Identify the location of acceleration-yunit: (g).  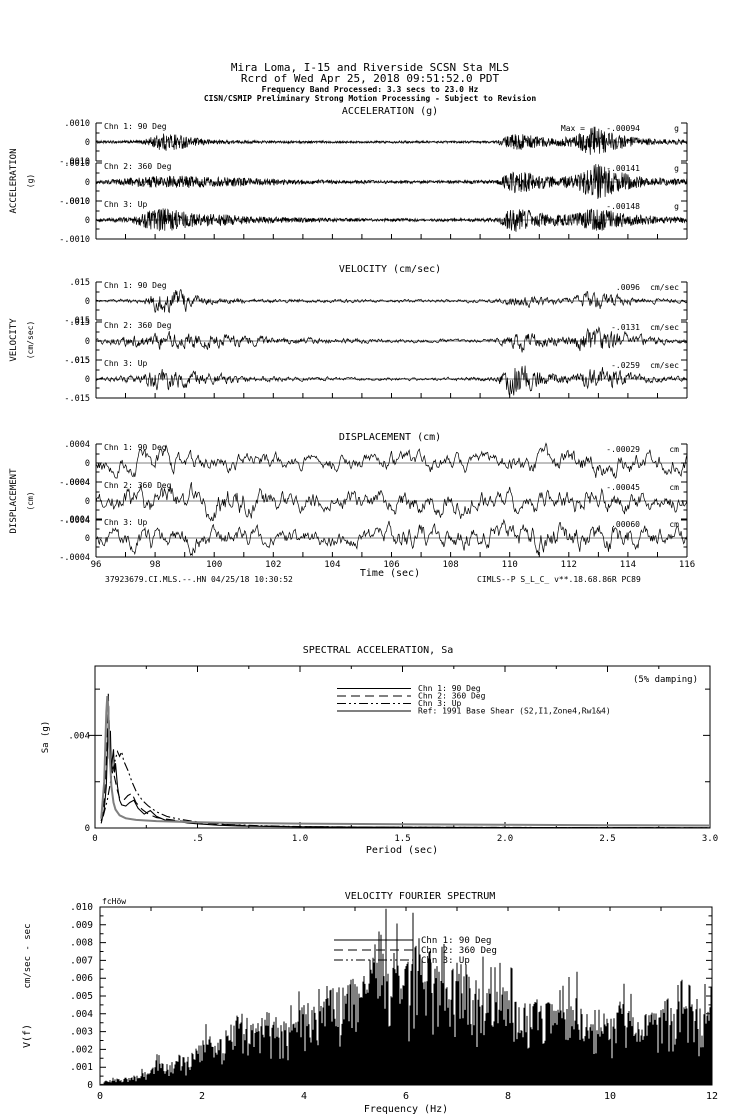
(30, 181).